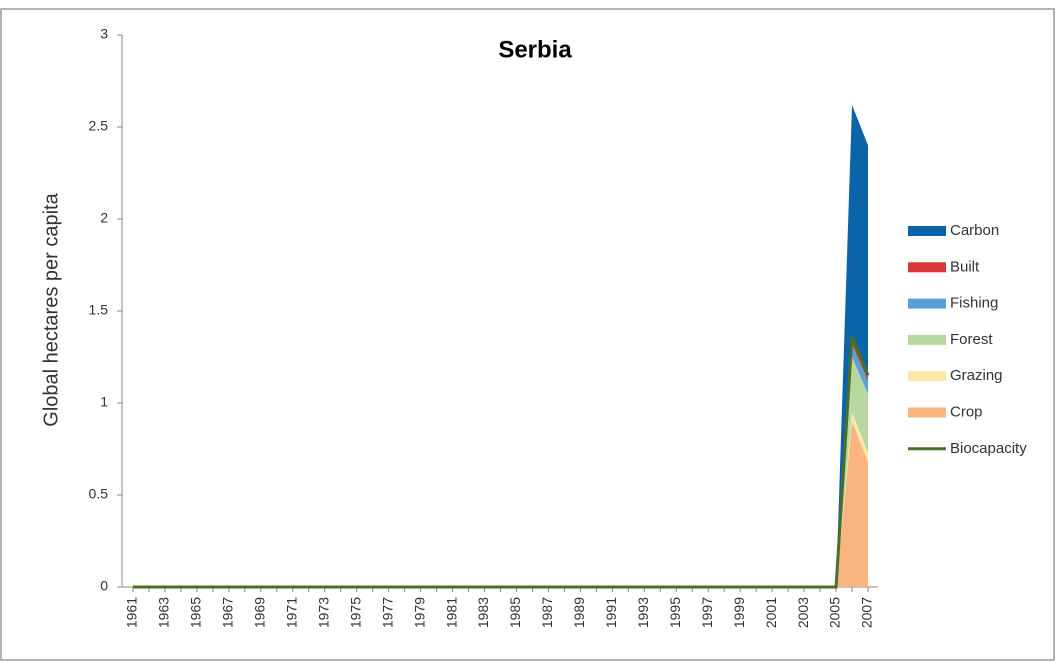 The width and height of the screenshot is (1056, 662). Describe the element at coordinates (535, 49) in the screenshot. I see `chart-title: Serbia` at that location.